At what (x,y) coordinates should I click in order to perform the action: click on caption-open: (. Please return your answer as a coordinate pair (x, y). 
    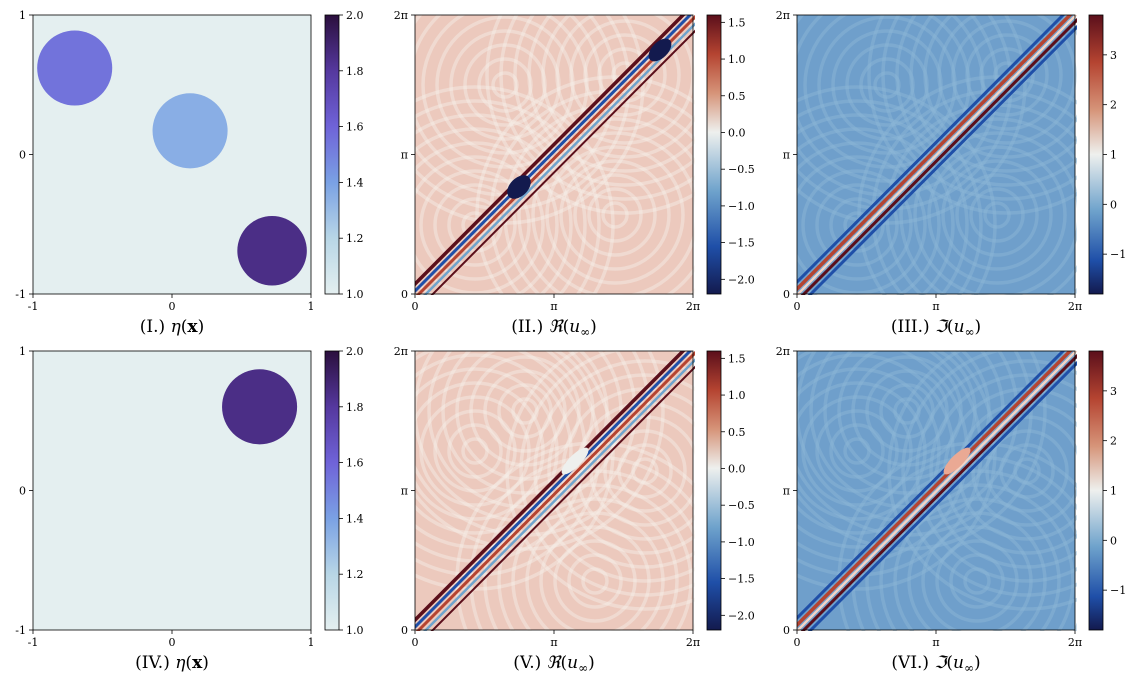
    Looking at the image, I should click on (188, 663).